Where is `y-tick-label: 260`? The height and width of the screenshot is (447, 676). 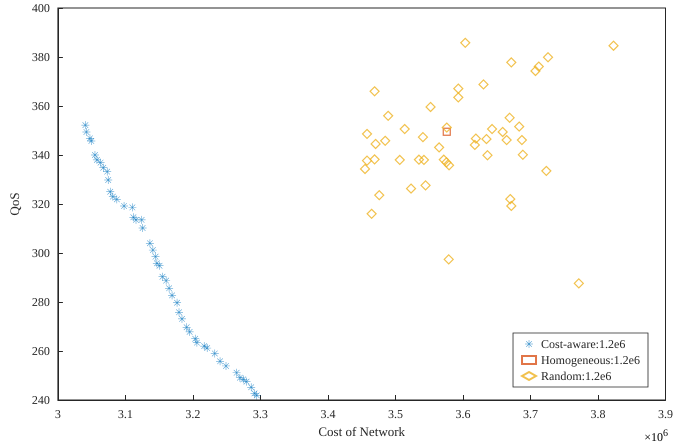
y-tick-label: 260 is located at coordinates (41, 351).